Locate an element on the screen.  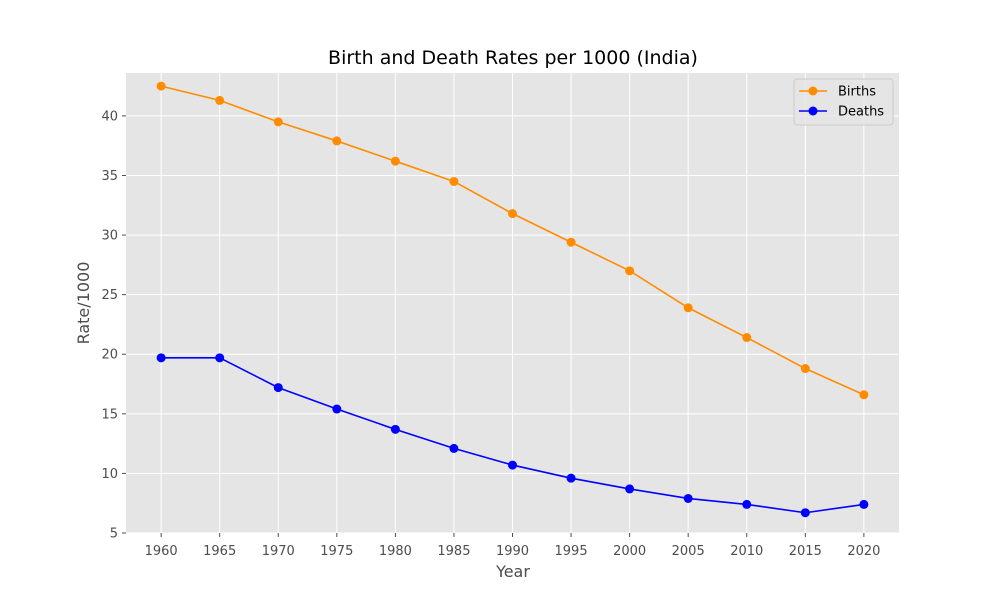
x-tick-label: 1960 is located at coordinates (161, 551).